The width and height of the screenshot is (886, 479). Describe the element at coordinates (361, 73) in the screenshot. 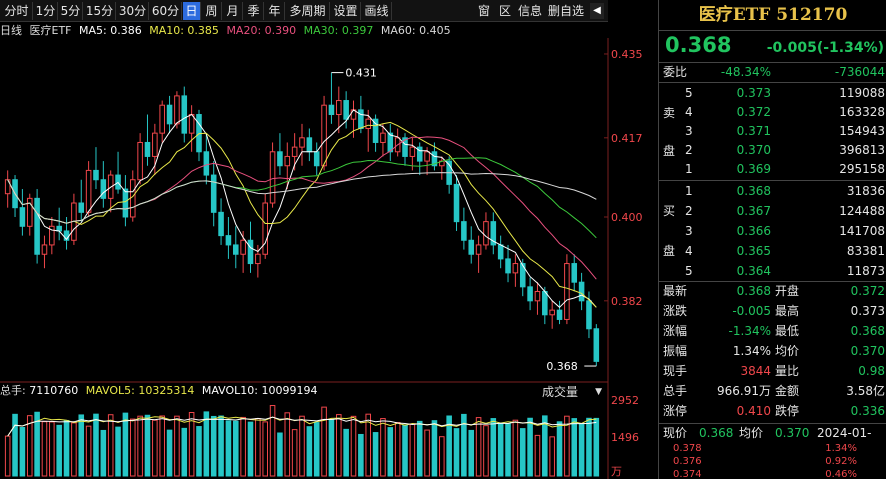

I see `high-annotation: 0.431` at that location.